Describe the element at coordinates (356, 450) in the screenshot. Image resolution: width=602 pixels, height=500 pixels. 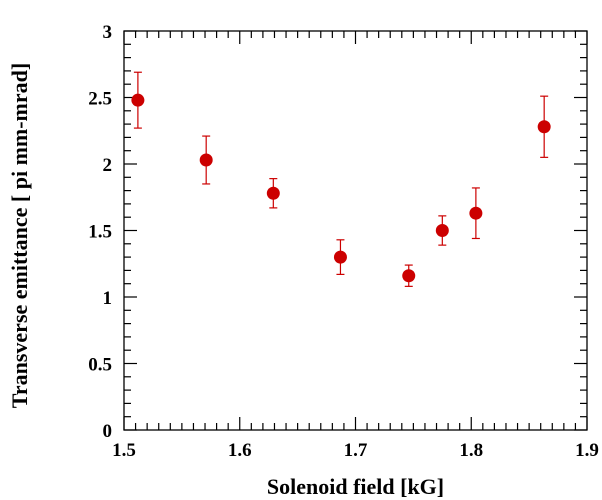
I see `x-tick-label: 1.7` at that location.